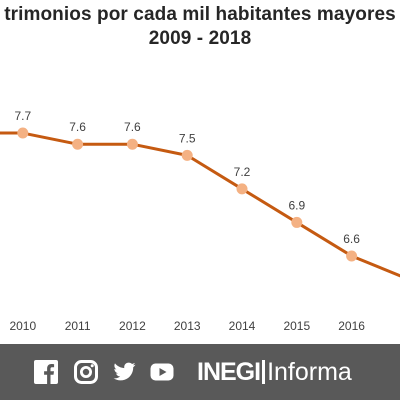 This screenshot has width=400, height=400. I want to click on brand-inegi: INEGI, so click(229, 371).